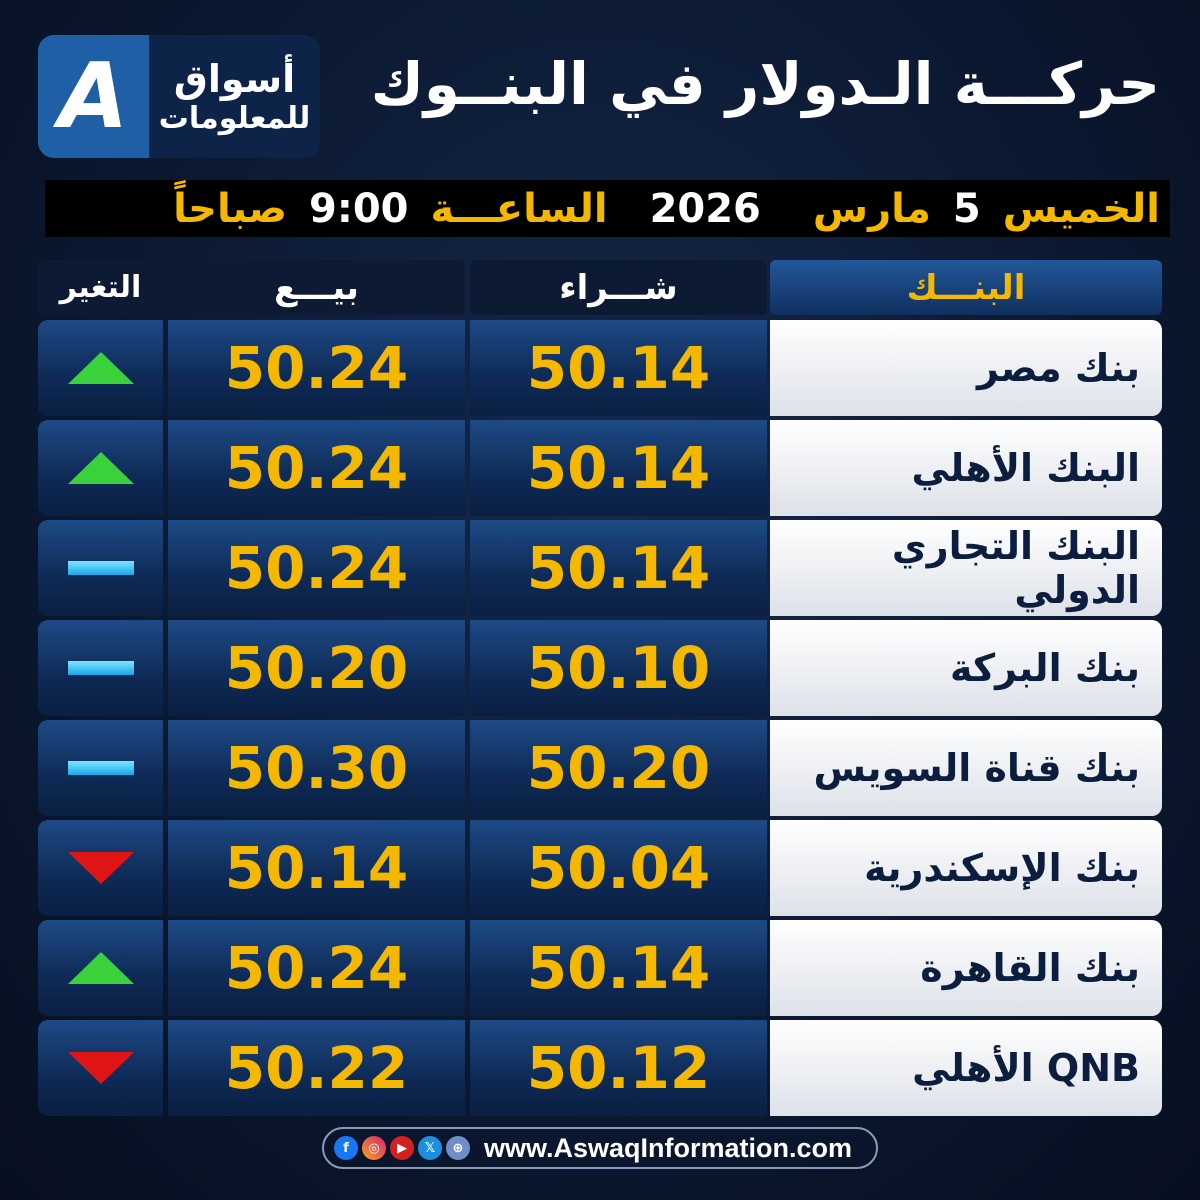 The width and height of the screenshot is (1200, 1200). I want to click on logo-line2: للمعلومات, so click(234, 118).